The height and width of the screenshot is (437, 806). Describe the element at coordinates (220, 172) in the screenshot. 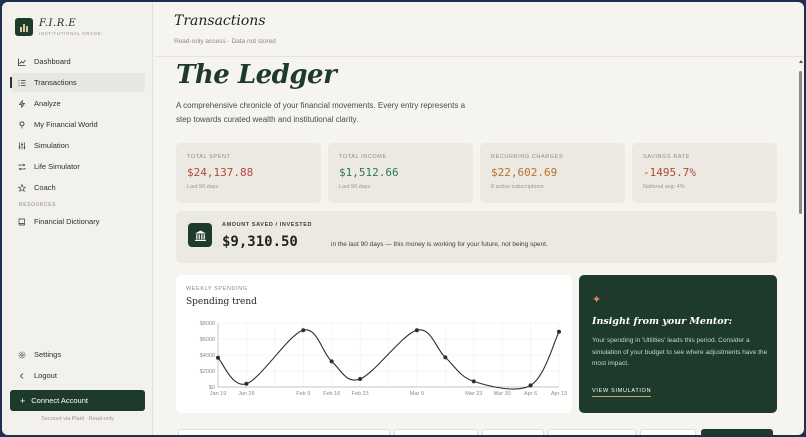

I see `stat-value: $24,137.88` at that location.